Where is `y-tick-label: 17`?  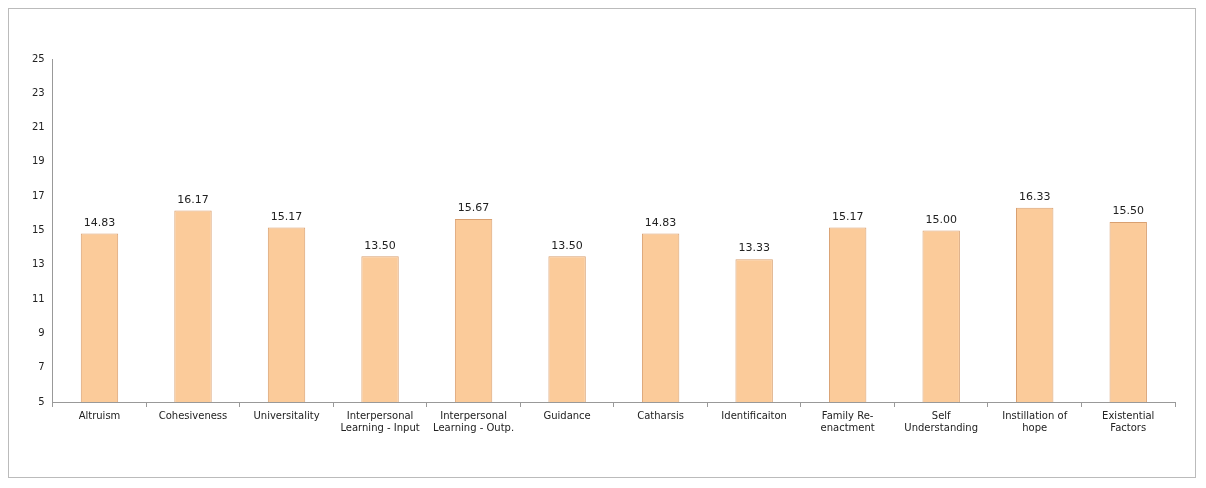 y-tick-label: 17 is located at coordinates (38, 195).